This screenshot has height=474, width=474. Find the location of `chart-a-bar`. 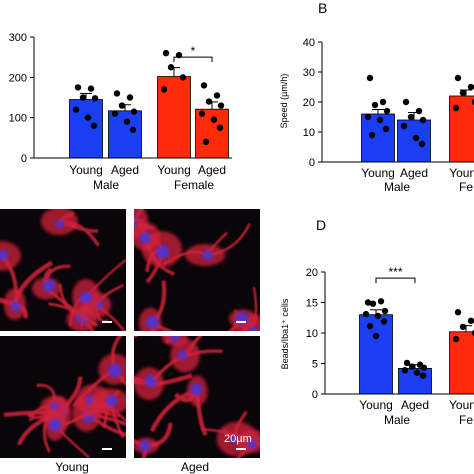

chart-a-bar is located at coordinates (125, 134).